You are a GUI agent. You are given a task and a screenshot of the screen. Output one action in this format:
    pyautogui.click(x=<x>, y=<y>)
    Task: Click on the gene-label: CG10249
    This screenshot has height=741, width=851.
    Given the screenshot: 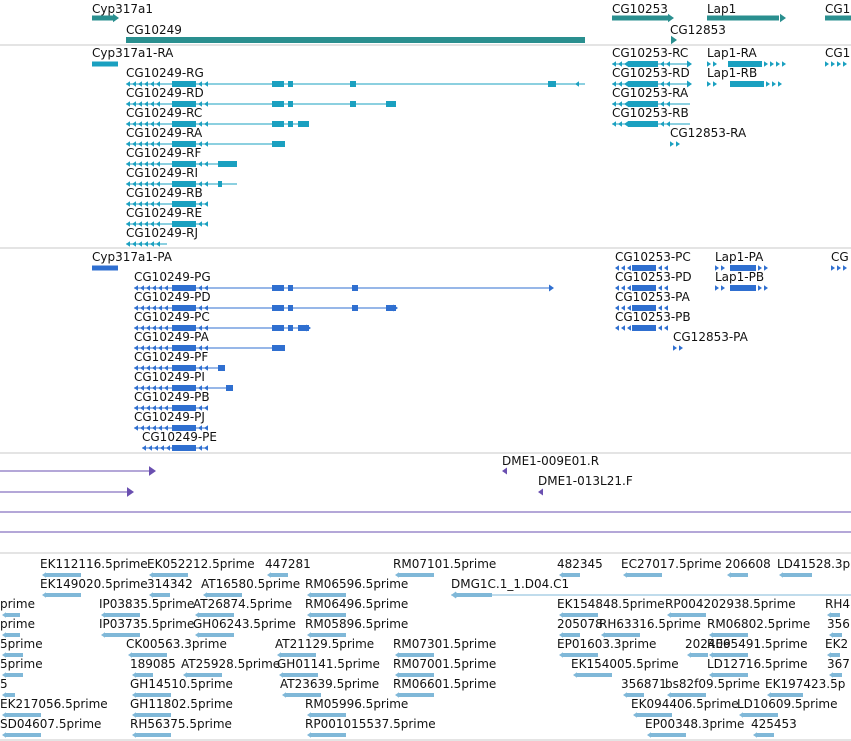 What is the action you would take?
    pyautogui.click(x=154, y=30)
    